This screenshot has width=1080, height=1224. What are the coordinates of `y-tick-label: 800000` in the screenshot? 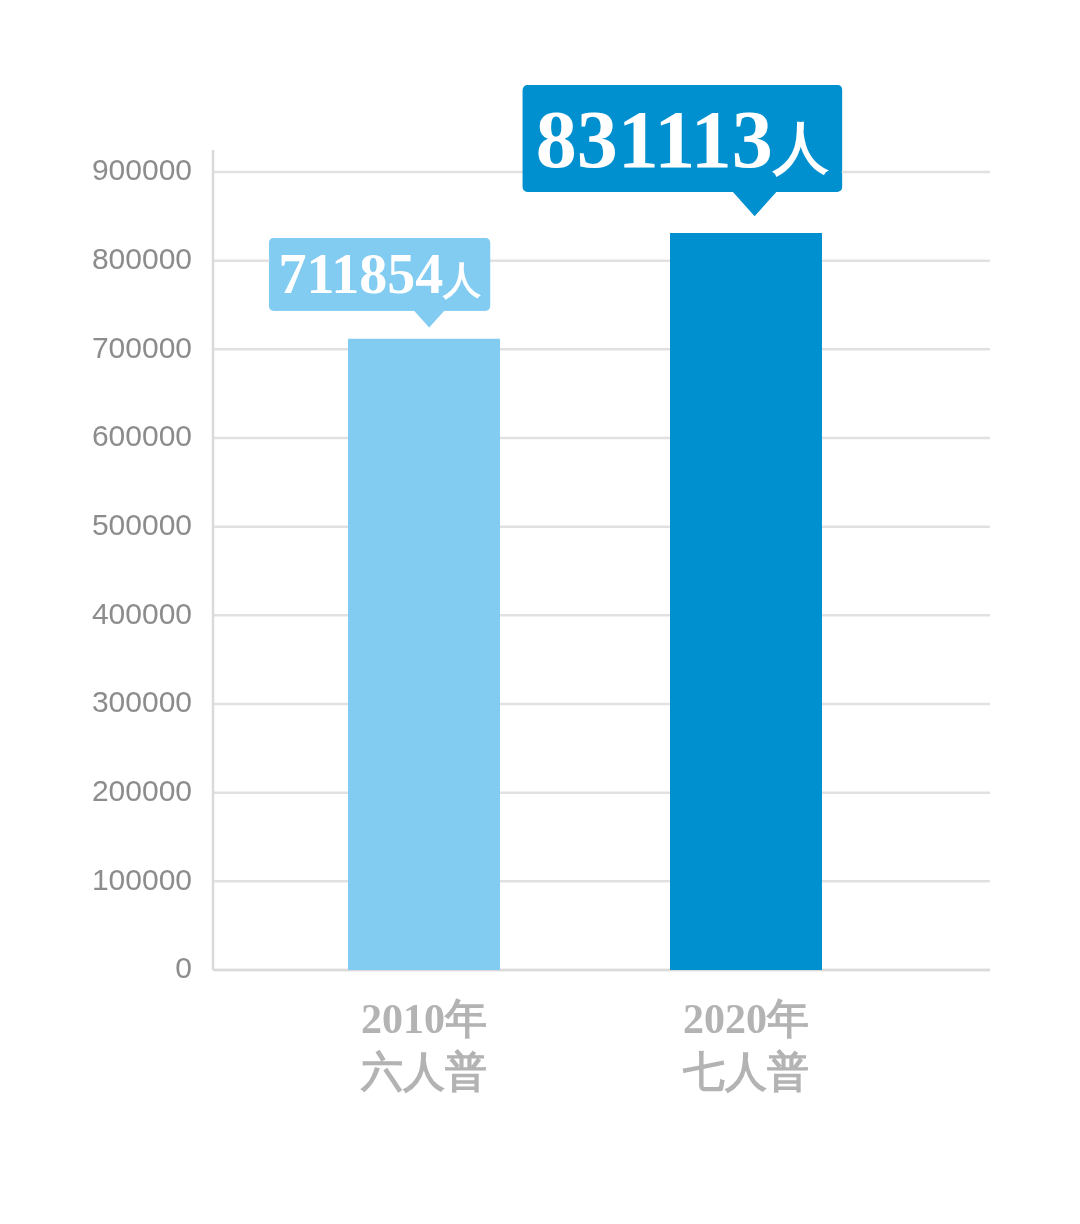 It's located at (141, 258).